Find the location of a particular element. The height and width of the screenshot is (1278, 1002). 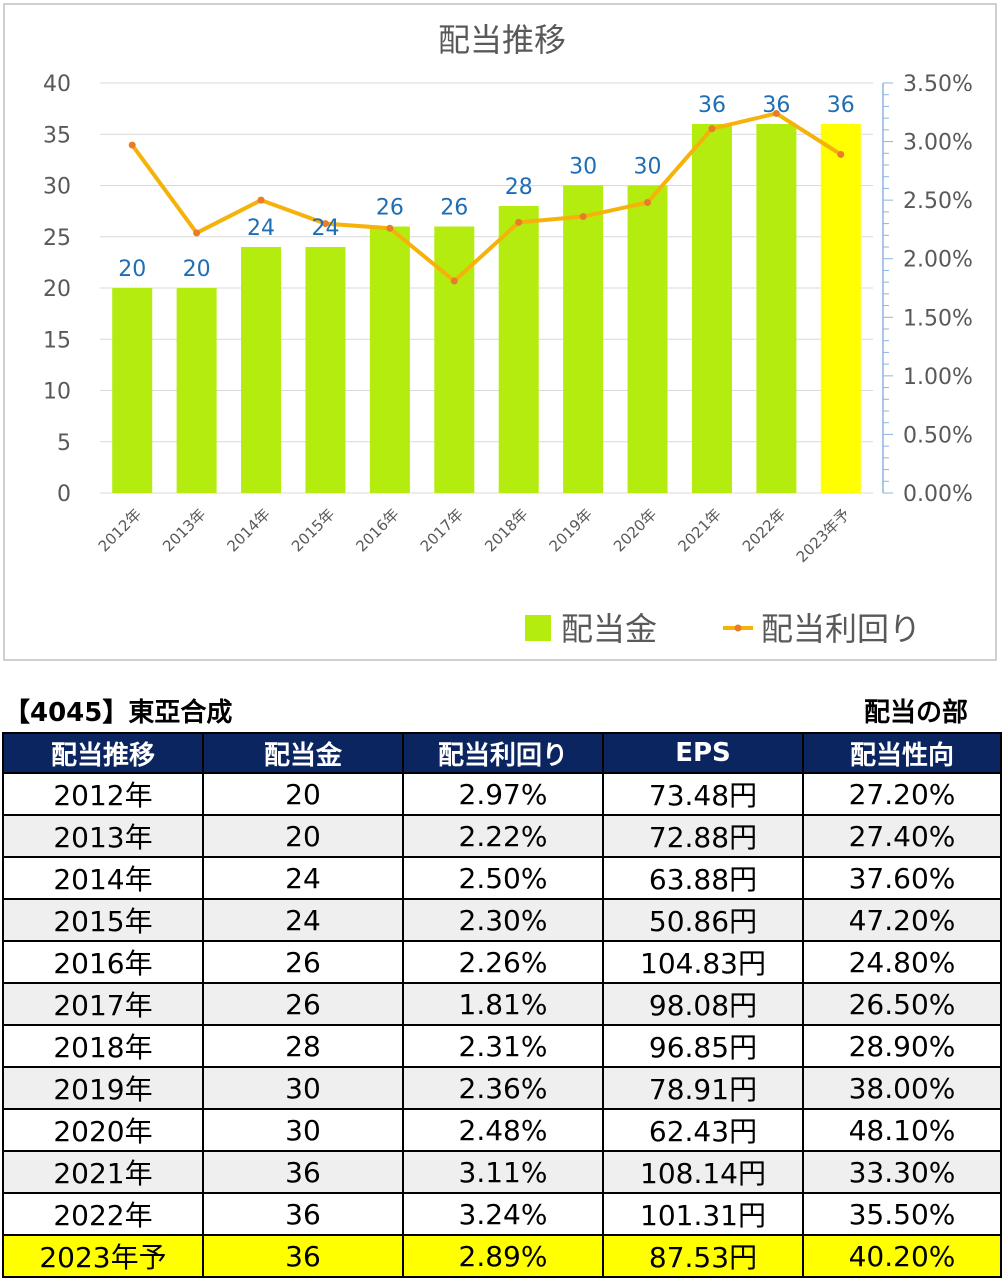

cell-eps: 63.88円 is located at coordinates (703, 878).